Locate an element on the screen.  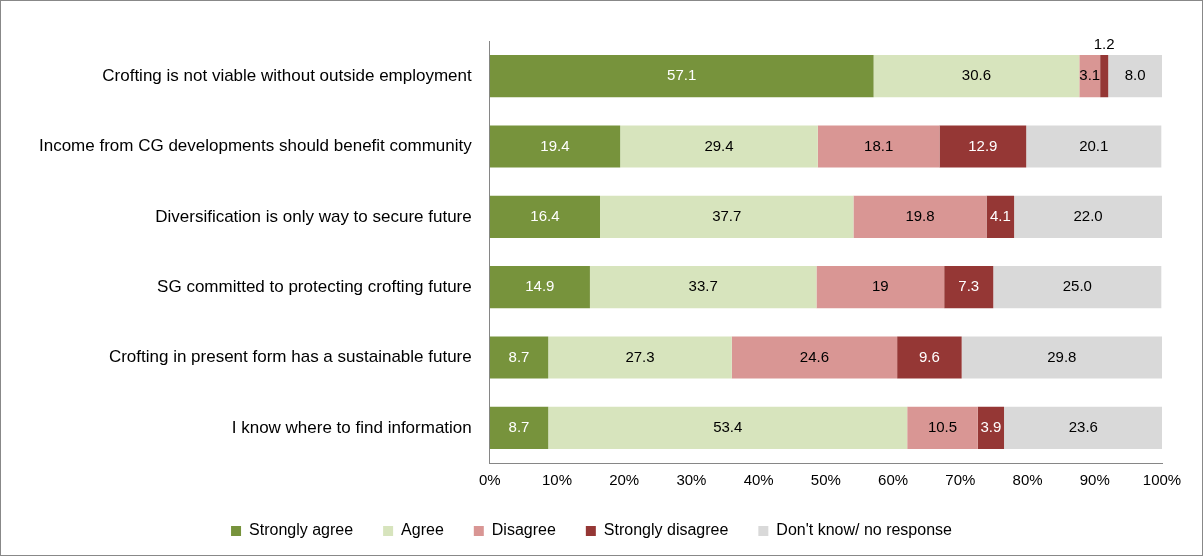
data-label: 14.9 is located at coordinates (540, 286).